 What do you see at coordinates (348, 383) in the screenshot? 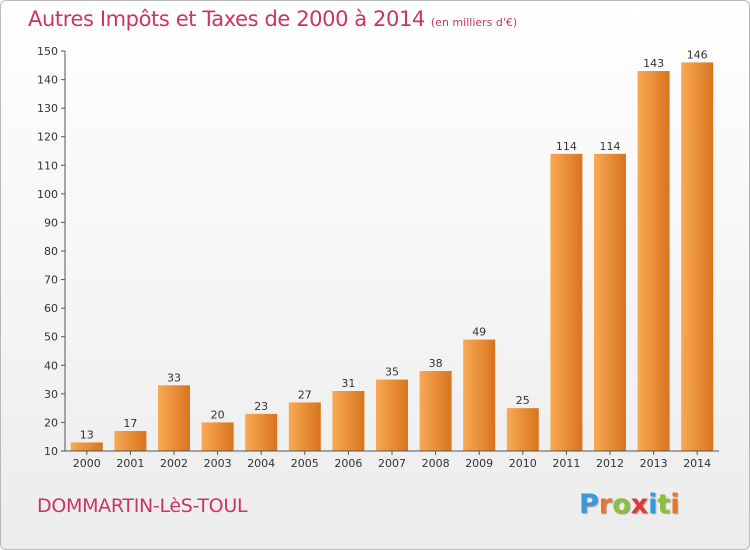
I see `bar-value-label: 31` at bounding box center [348, 383].